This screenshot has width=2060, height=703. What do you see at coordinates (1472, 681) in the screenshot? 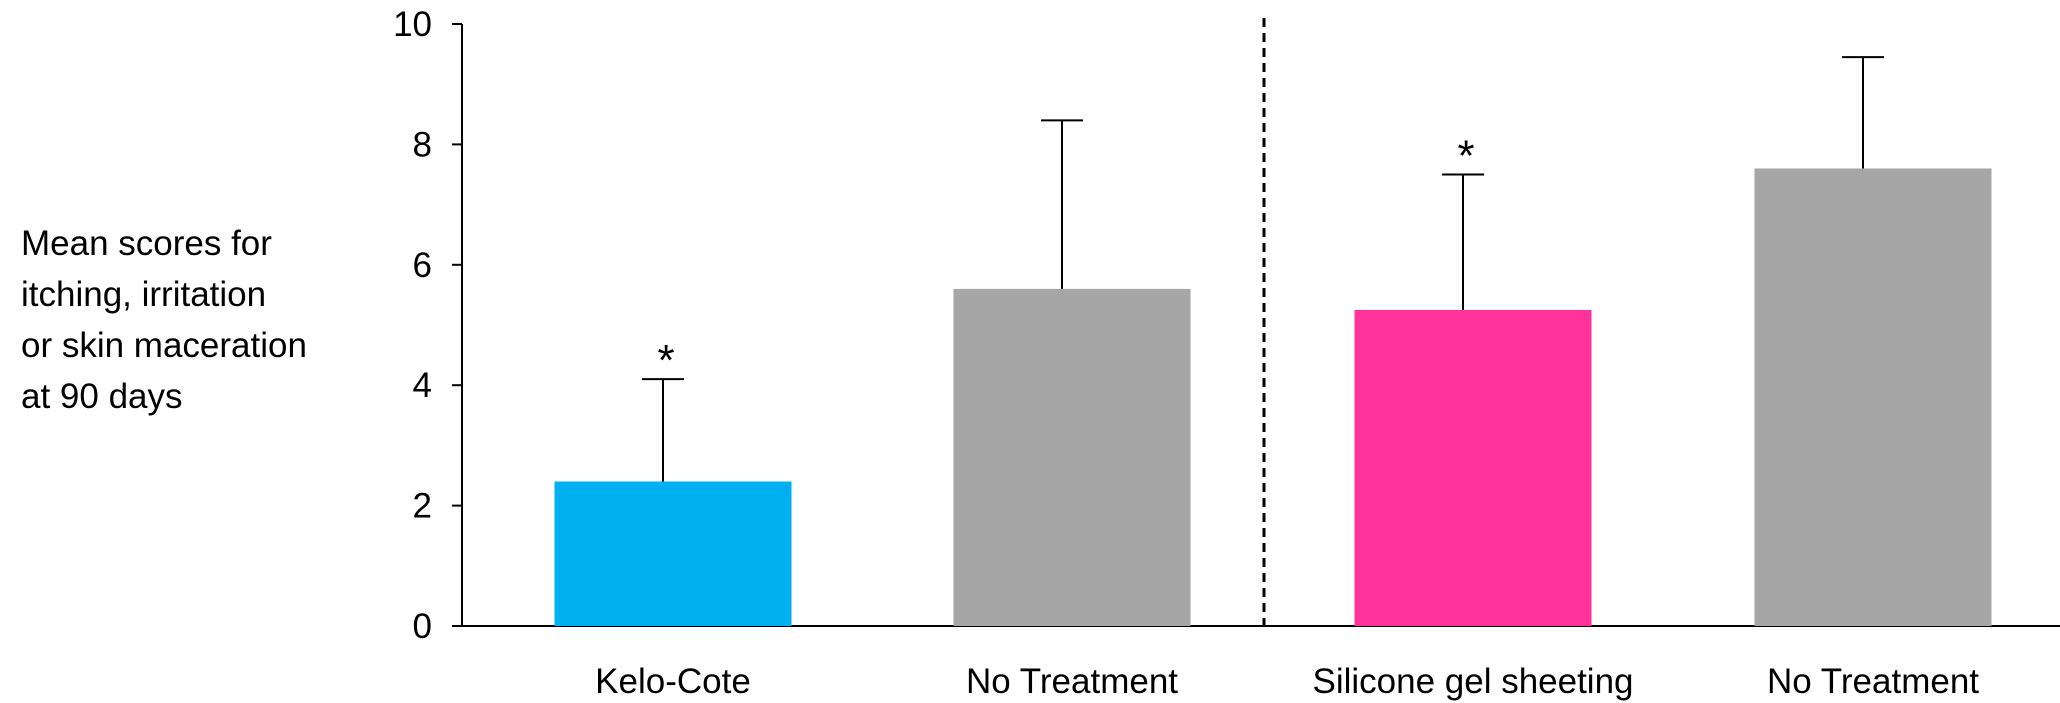
I see `x-tick-label: Silicone gel sheeting` at bounding box center [1472, 681].